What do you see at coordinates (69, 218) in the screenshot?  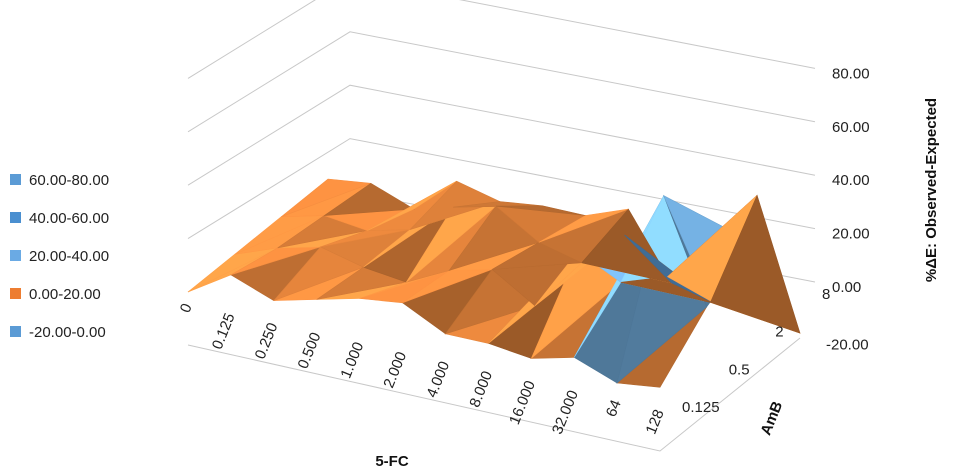 I see `legend-label: 40.00-60.00` at bounding box center [69, 218].